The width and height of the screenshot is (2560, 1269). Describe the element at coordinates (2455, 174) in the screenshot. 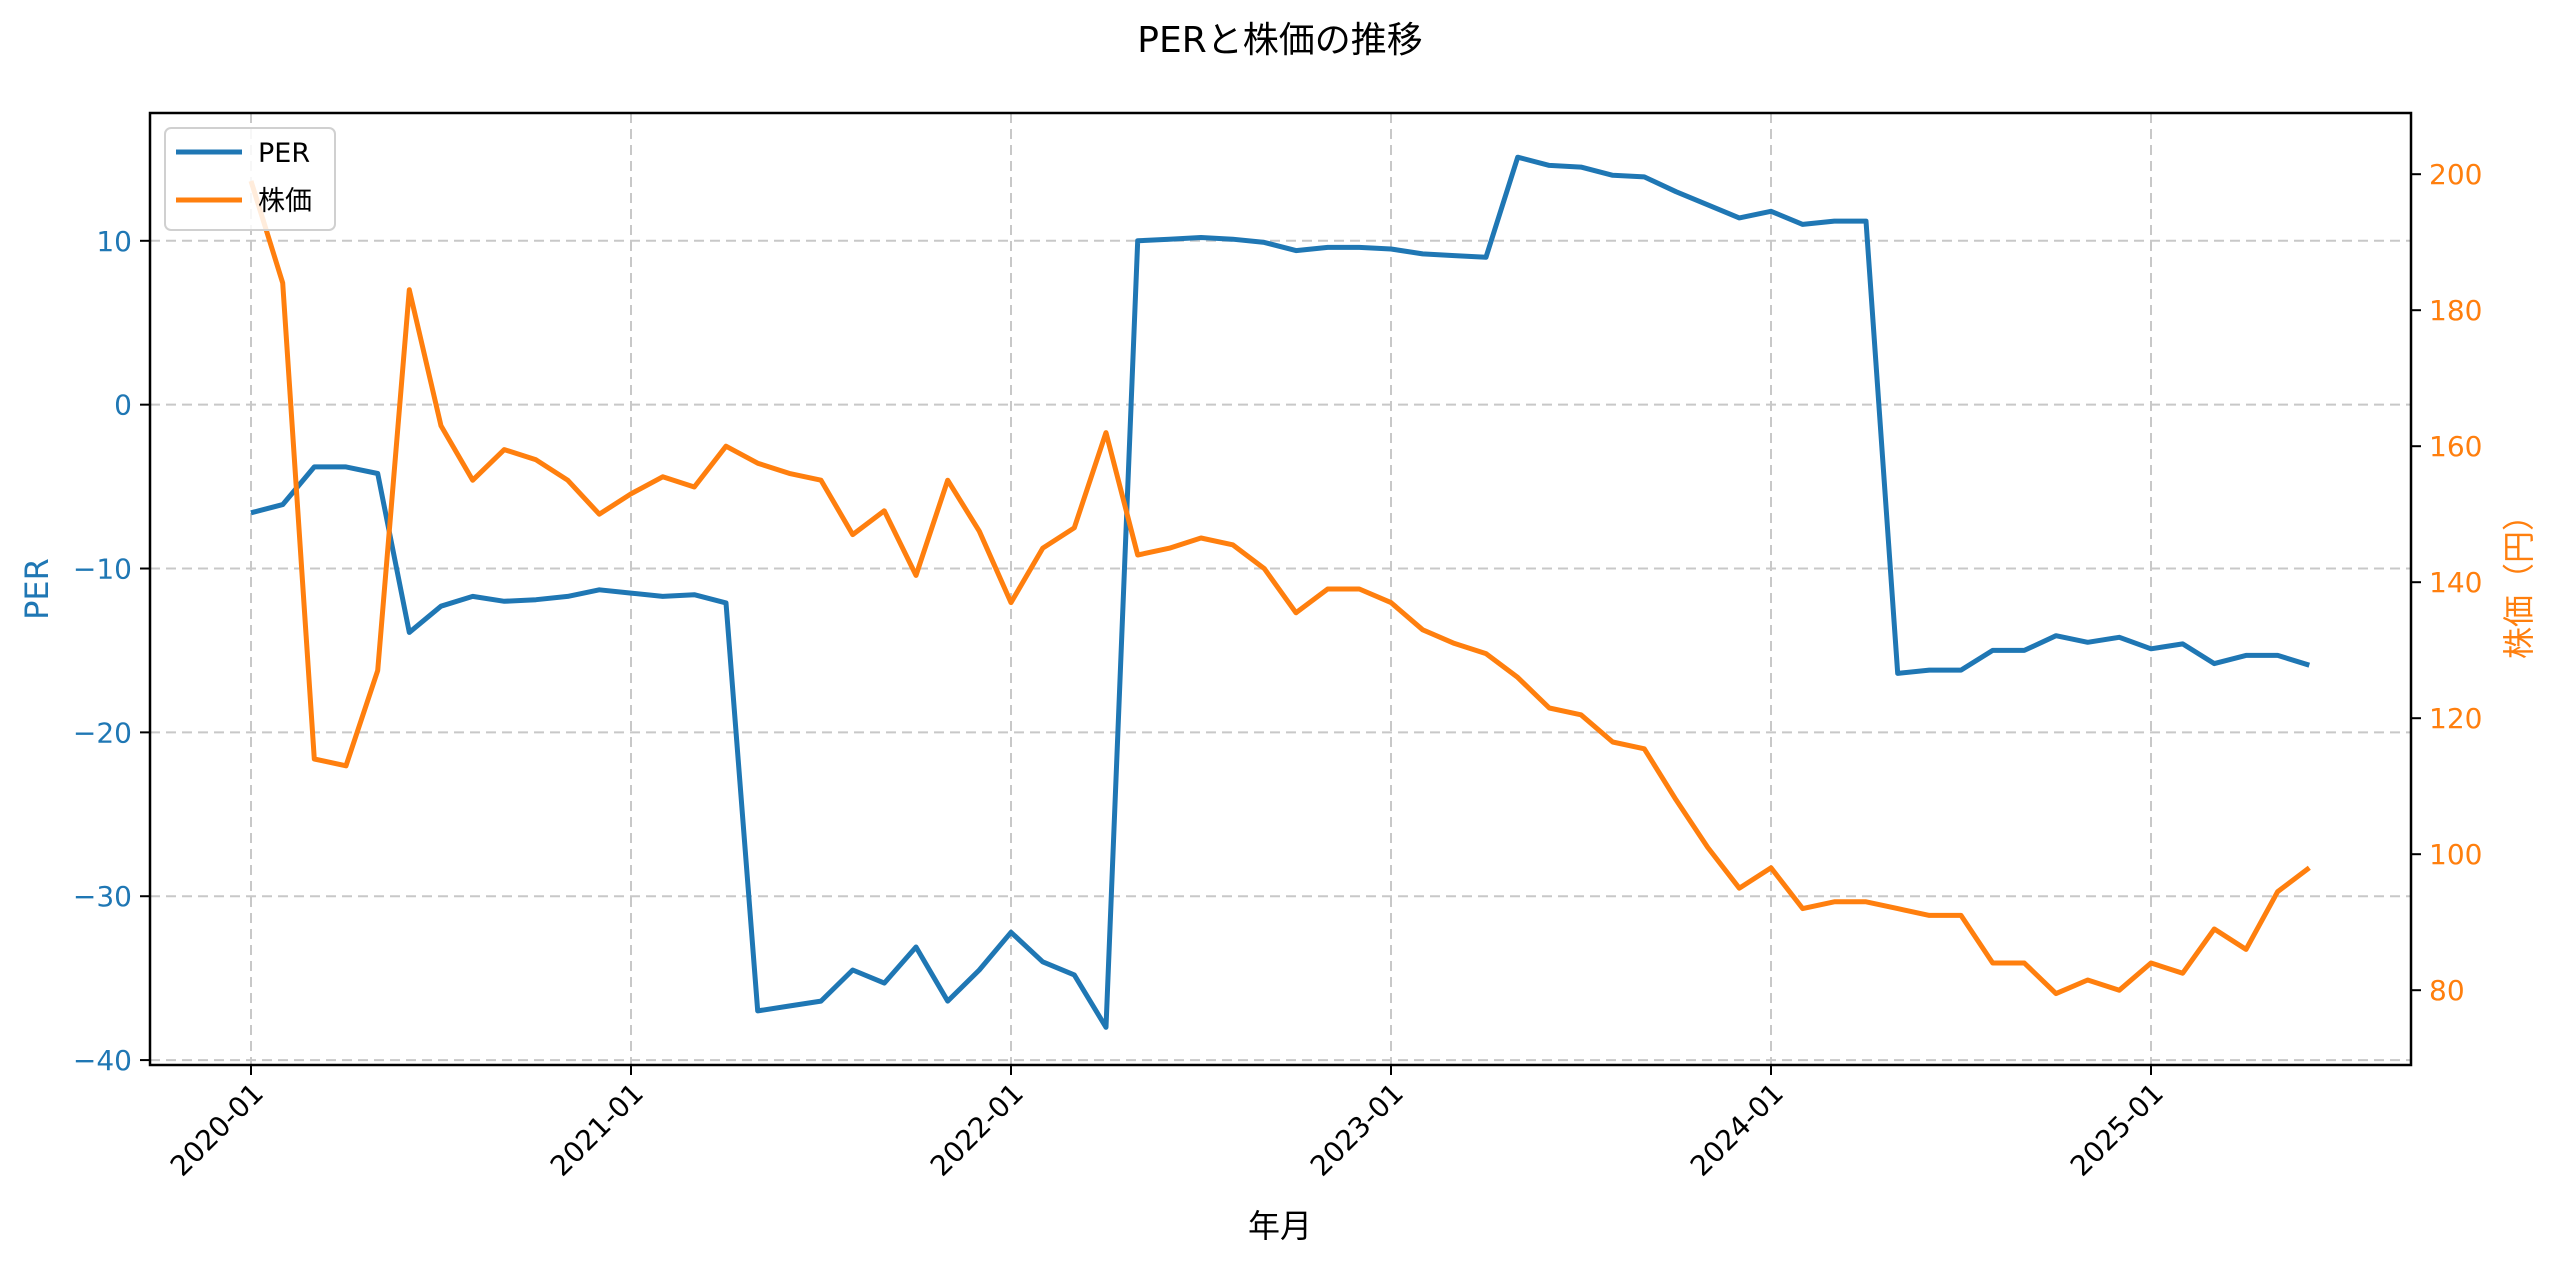

I see `right-tick-label: 200` at that location.